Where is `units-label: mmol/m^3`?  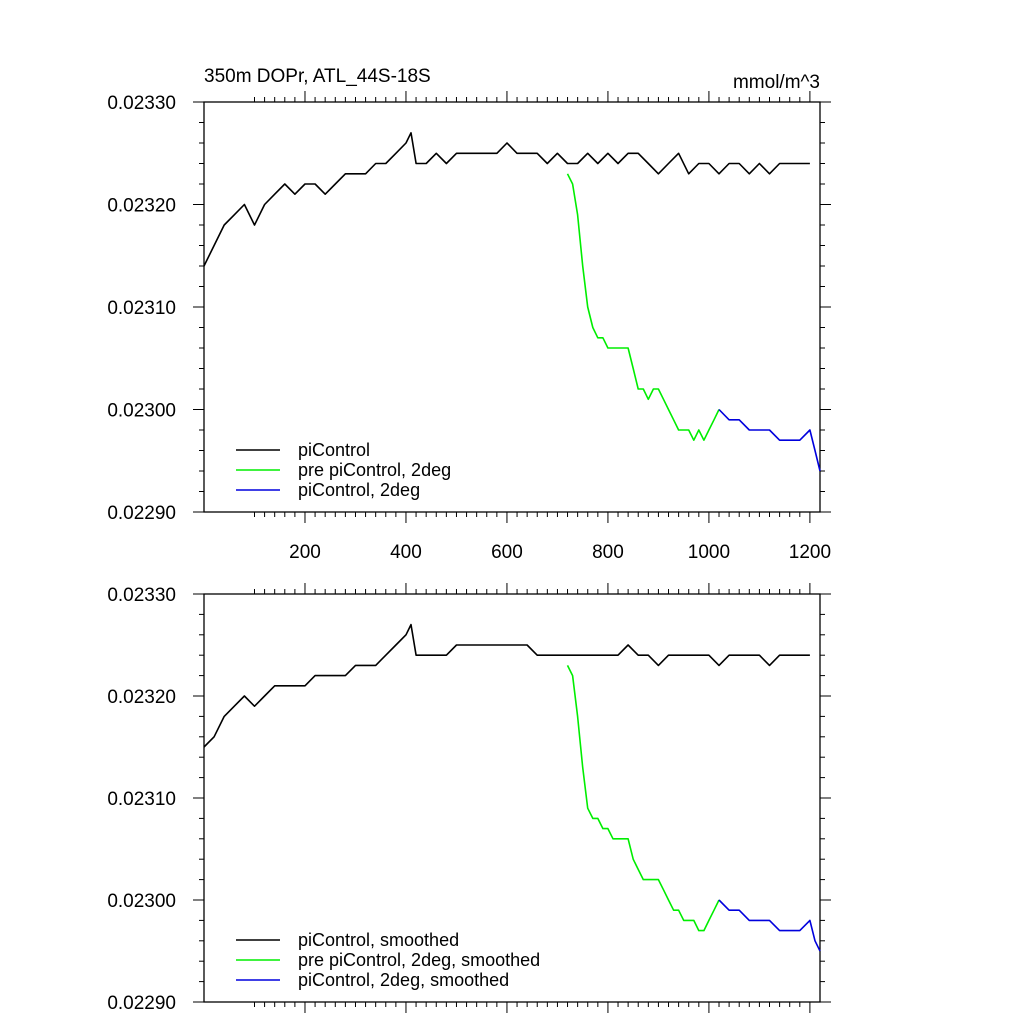 units-label: mmol/m^3 is located at coordinates (776, 82).